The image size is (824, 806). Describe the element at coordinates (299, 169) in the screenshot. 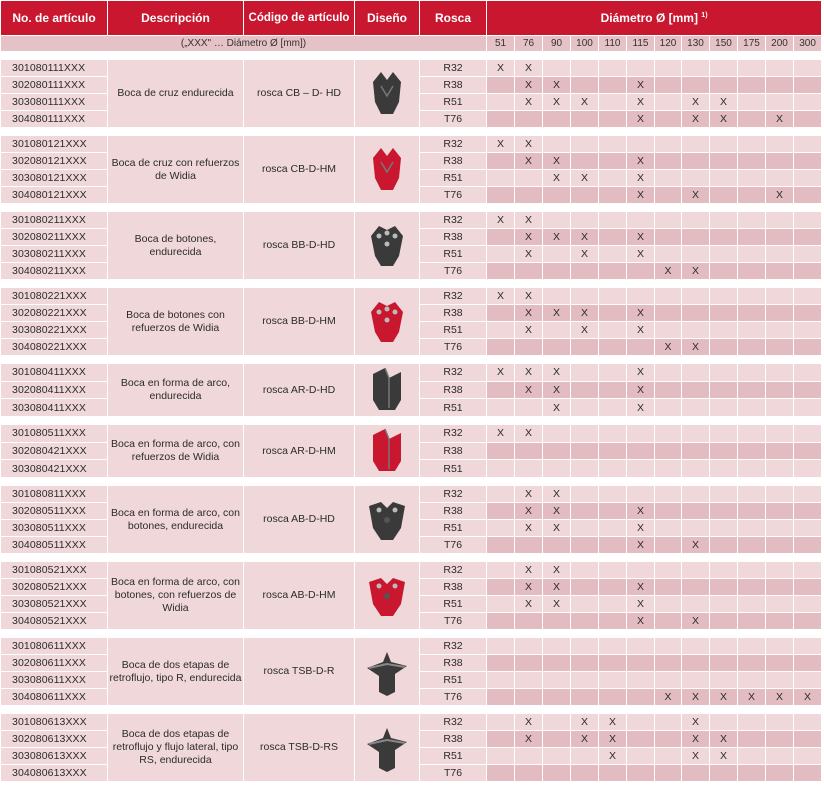

I see `code-cell: rosca CB-D-HM` at that location.